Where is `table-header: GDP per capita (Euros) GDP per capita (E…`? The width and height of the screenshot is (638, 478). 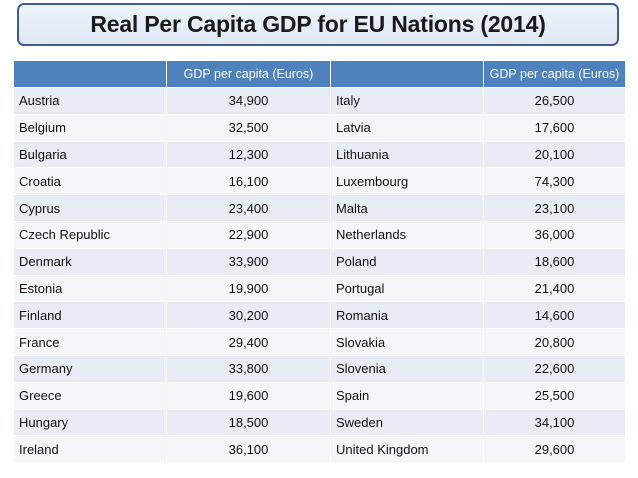
table-header: GDP per capita (Euros) GDP per capita (E… is located at coordinates (319, 74).